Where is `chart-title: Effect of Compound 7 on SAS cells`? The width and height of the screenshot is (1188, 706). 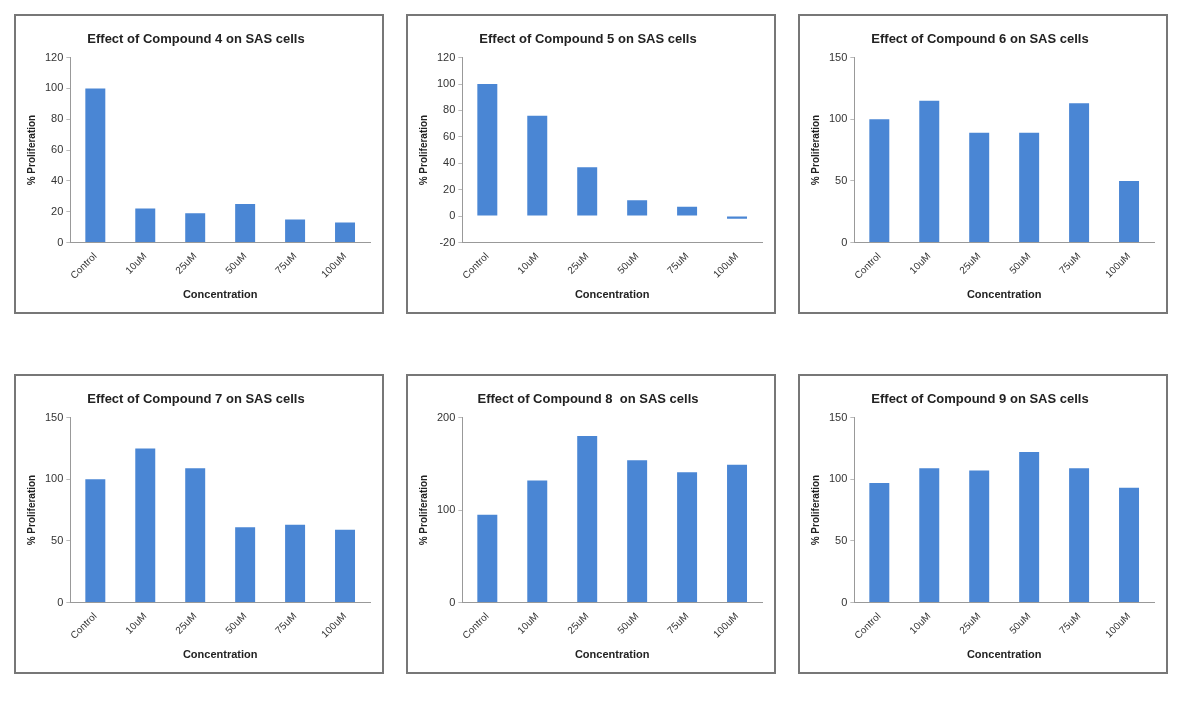
chart-title: Effect of Compound 7 on SAS cells is located at coordinates (196, 399).